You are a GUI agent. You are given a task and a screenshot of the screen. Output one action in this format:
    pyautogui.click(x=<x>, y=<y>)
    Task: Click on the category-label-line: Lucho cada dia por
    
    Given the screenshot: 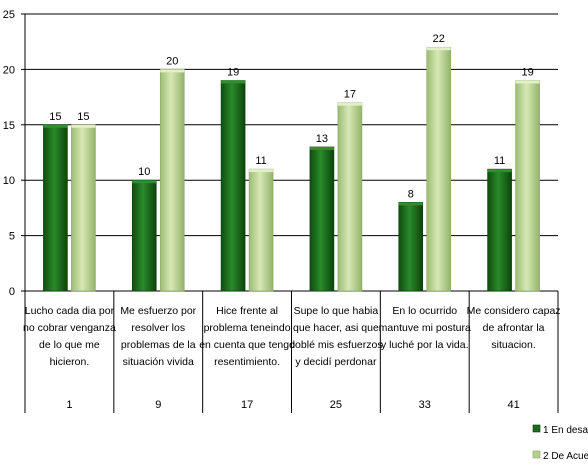 What is the action you would take?
    pyautogui.click(x=70, y=311)
    